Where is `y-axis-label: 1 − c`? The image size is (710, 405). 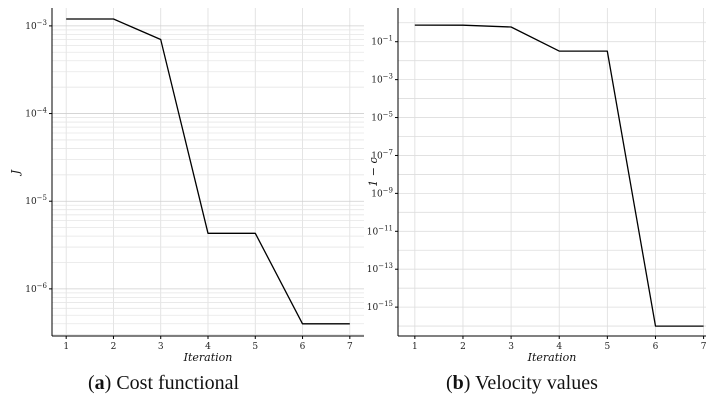
y-axis-label: 1 − c is located at coordinates (373, 171).